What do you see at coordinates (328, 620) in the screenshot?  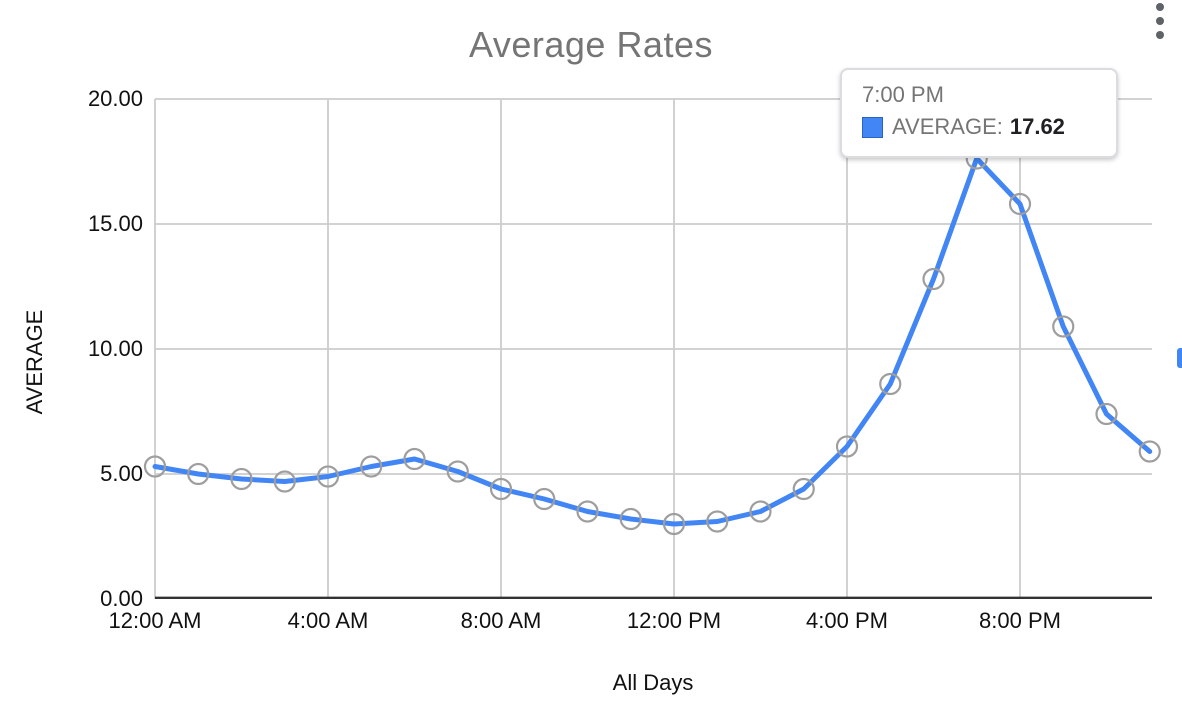 I see `x-axis-tick-label: 4:00 AM` at bounding box center [328, 620].